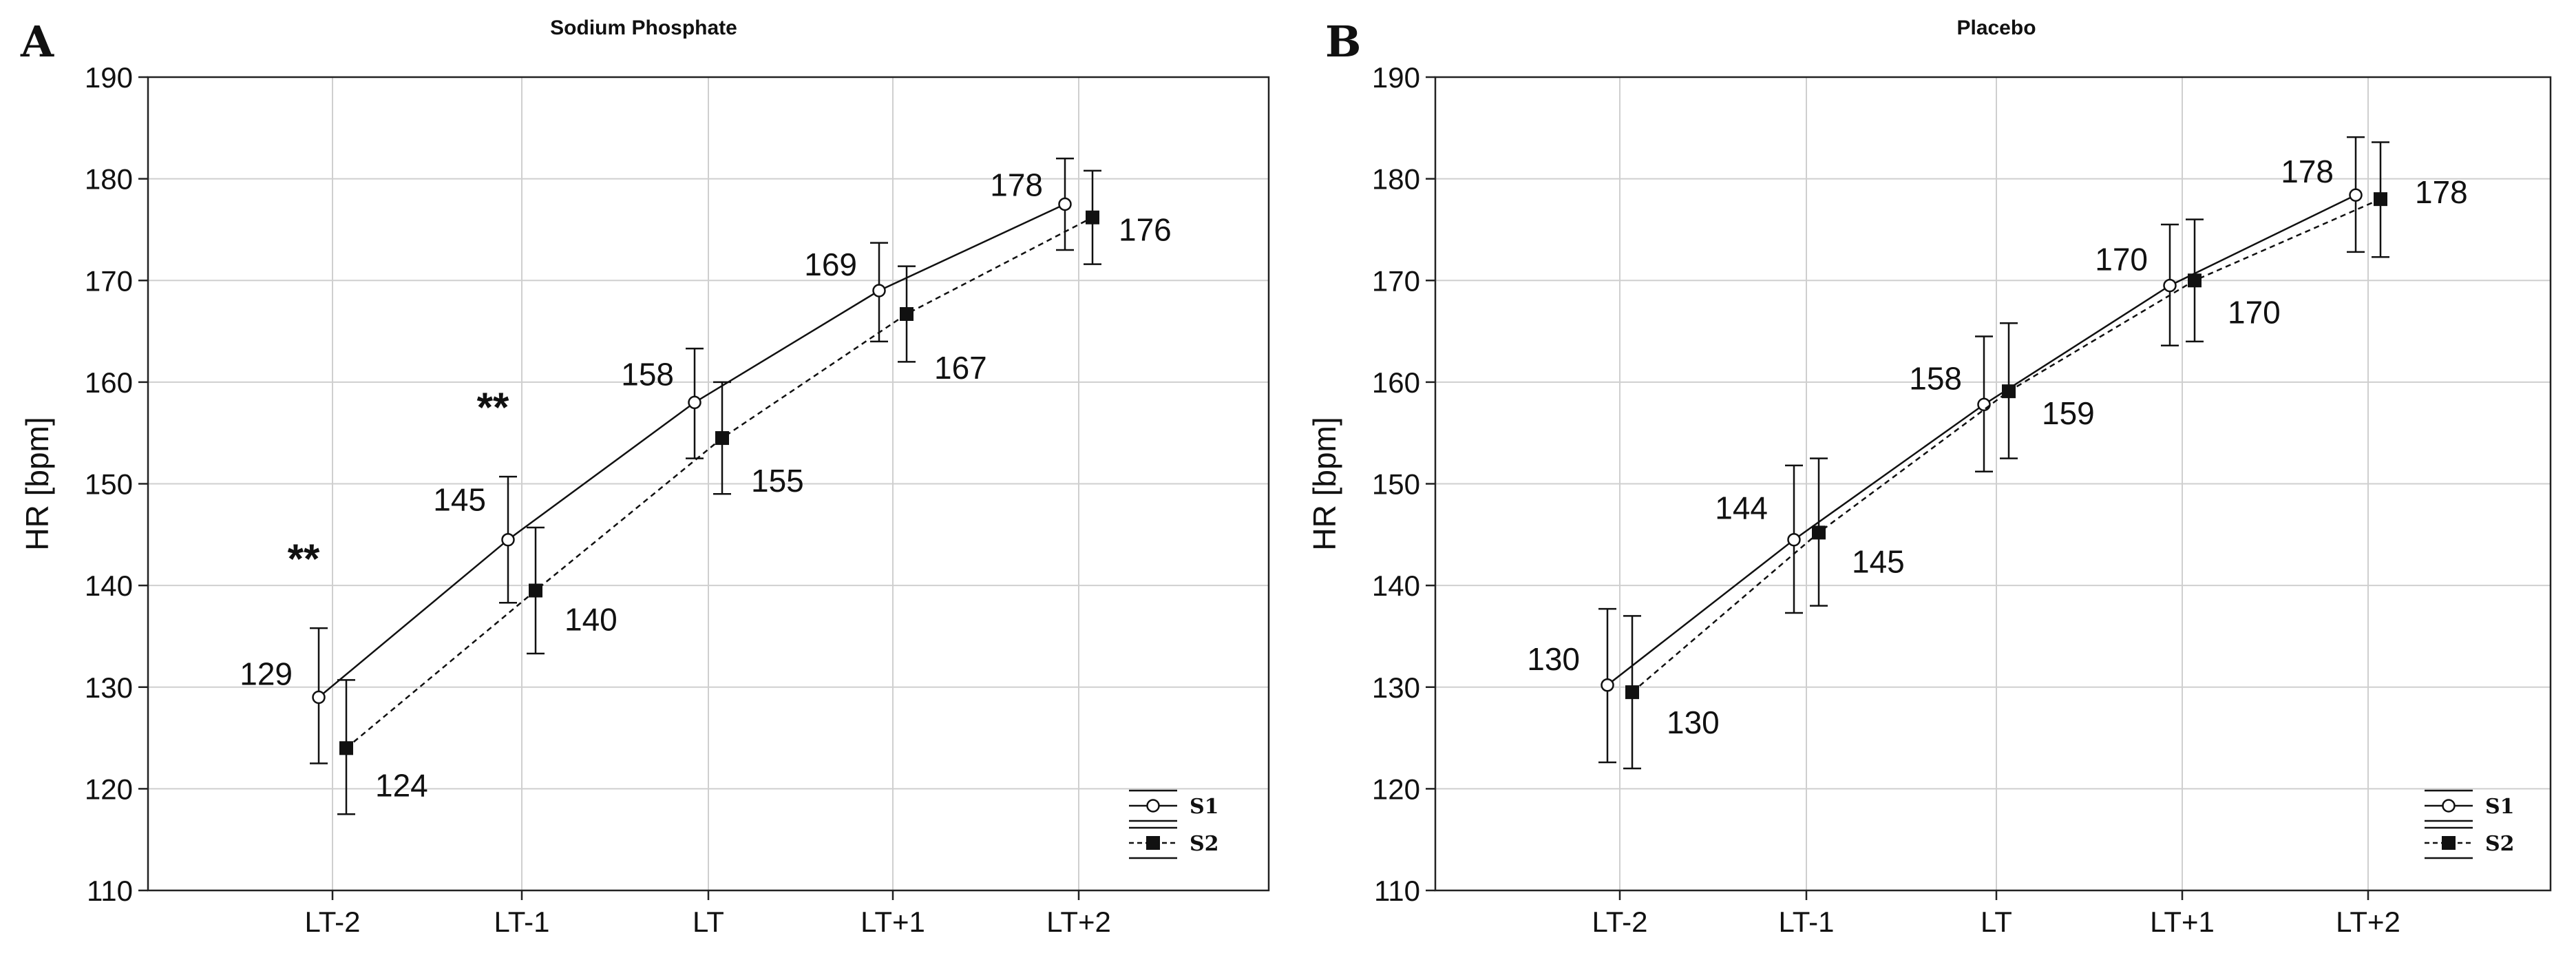 This screenshot has width=2576, height=960. What do you see at coordinates (109, 280) in the screenshot?
I see `y-tick-label: 170` at bounding box center [109, 280].